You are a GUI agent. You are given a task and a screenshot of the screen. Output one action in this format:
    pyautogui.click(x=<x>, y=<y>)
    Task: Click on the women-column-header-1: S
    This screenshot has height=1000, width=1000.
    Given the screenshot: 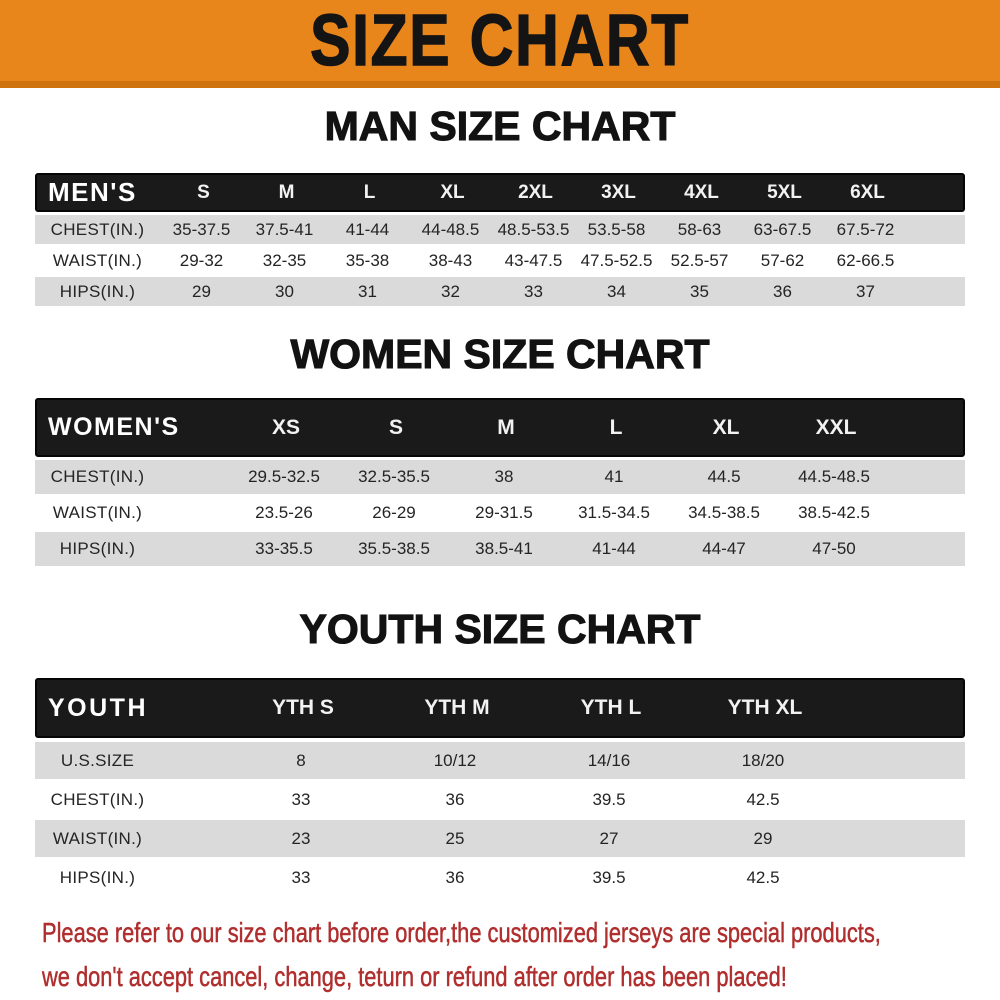 What is the action you would take?
    pyautogui.click(x=395, y=427)
    